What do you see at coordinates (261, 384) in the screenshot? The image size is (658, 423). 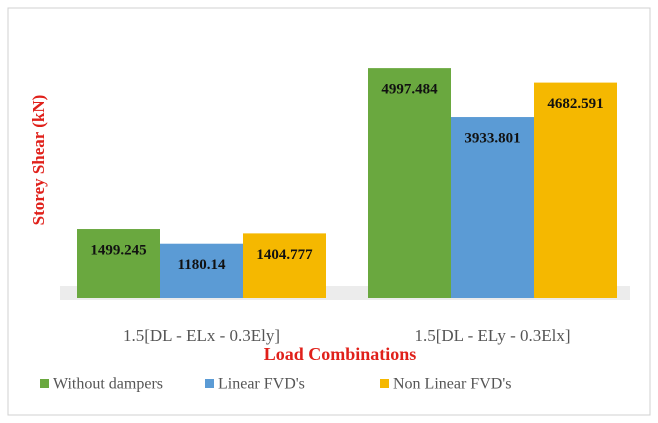 I see `legend-label: Linear FVD's` at bounding box center [261, 384].